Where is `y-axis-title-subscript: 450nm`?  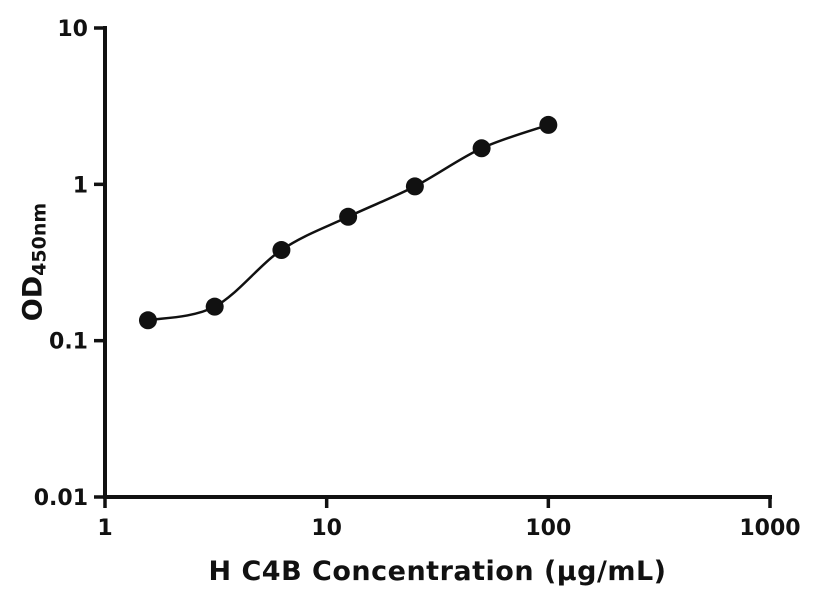 y-axis-title-subscript: 450nm is located at coordinates (39, 239).